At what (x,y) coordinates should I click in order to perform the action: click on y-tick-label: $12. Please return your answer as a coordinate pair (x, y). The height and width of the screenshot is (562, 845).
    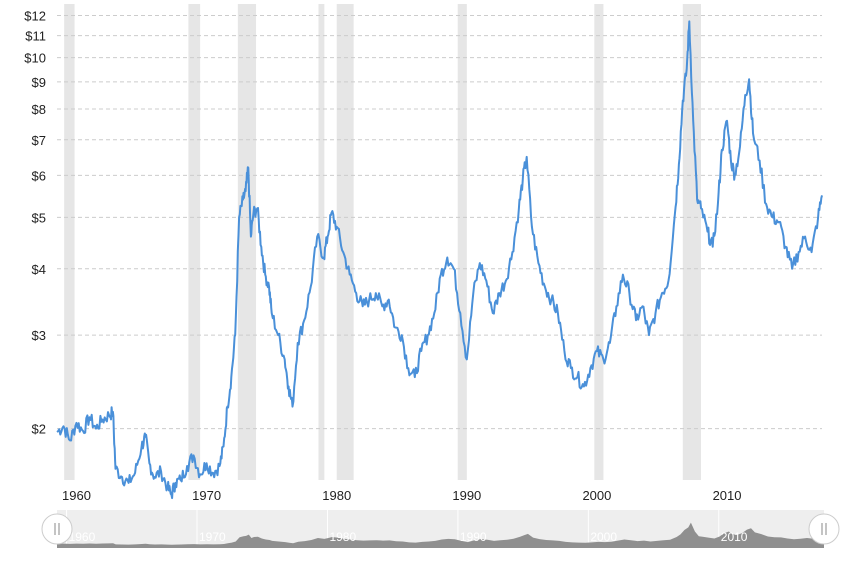
    Looking at the image, I should click on (35, 16).